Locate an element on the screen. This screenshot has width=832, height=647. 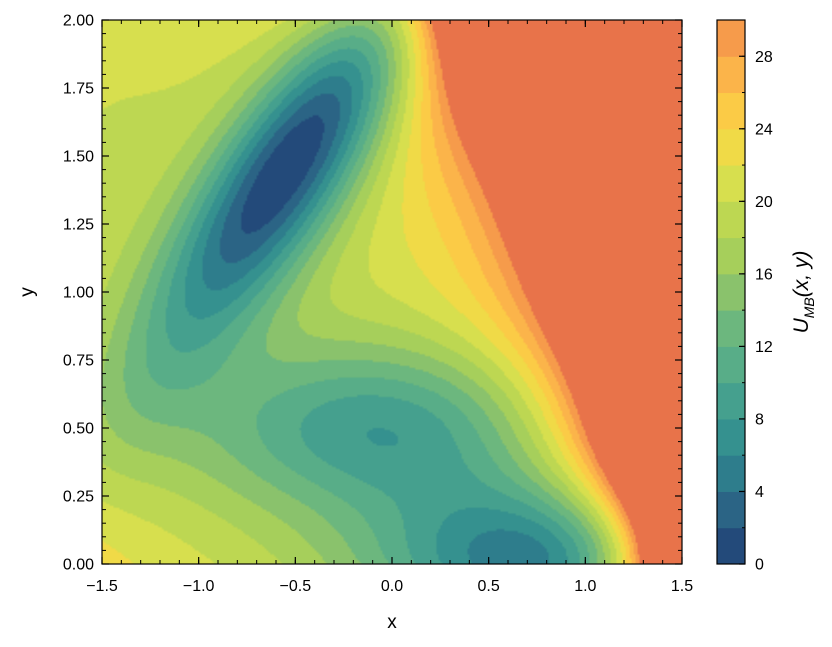
colorbar-axis: 0 4 8 12 16 20 24 28 is located at coordinates (756, 296).